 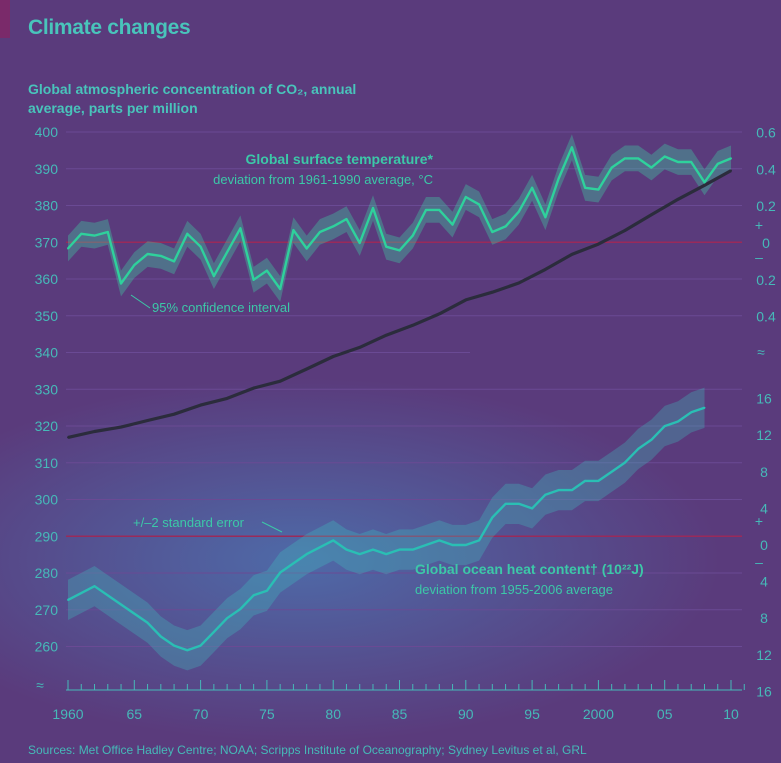 What do you see at coordinates (5, 19) in the screenshot?
I see `title-accent-bar` at bounding box center [5, 19].